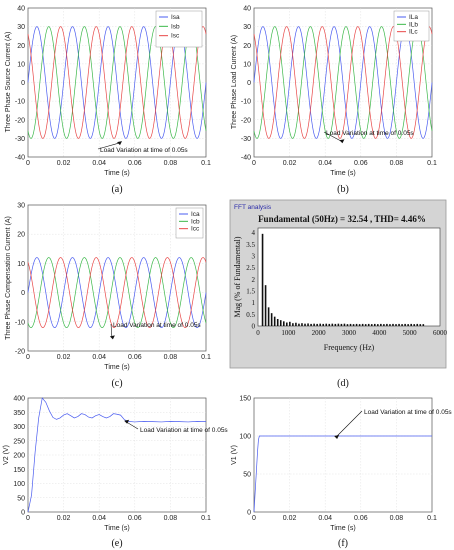 The height and width of the screenshot is (550, 454). I want to click on y-tick-label: -10, so click(20, 102).